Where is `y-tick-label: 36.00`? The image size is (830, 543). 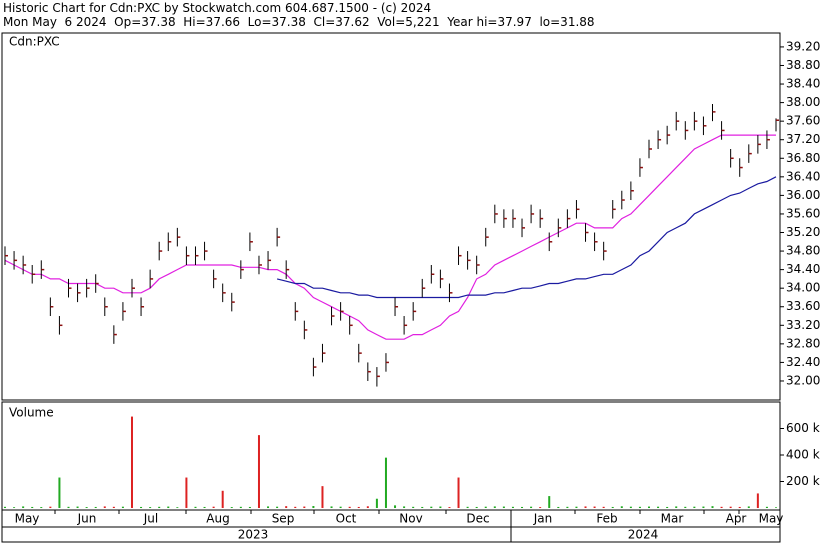
y-tick-label: 36.00 is located at coordinates (803, 195).